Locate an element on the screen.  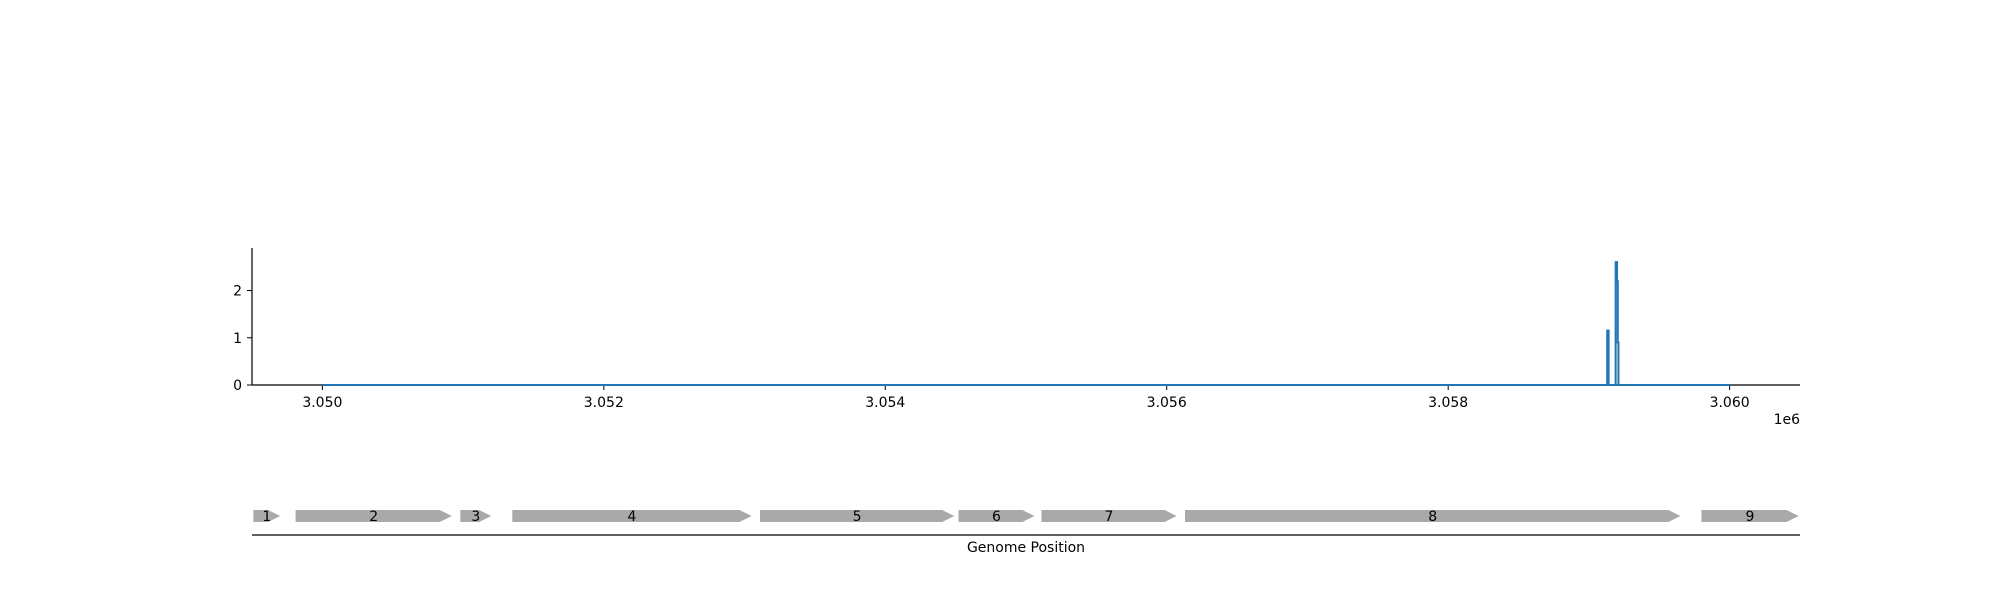
gene-label: 4 is located at coordinates (632, 517).